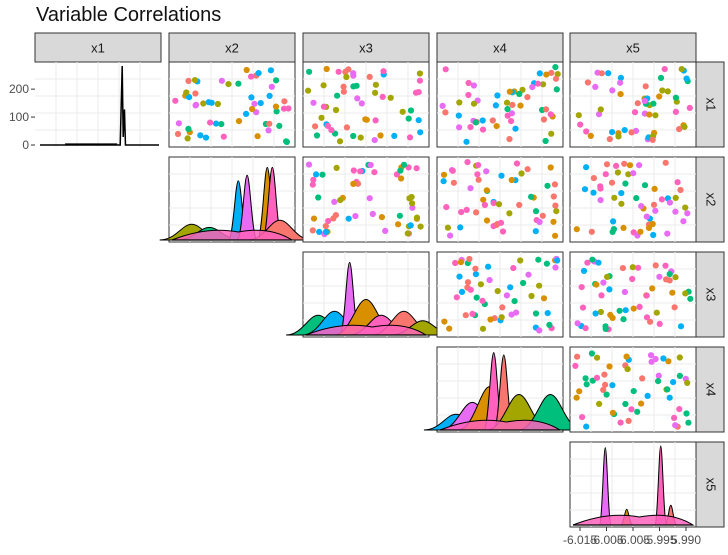  I want to click on row-strip-label: x4, so click(711, 390).